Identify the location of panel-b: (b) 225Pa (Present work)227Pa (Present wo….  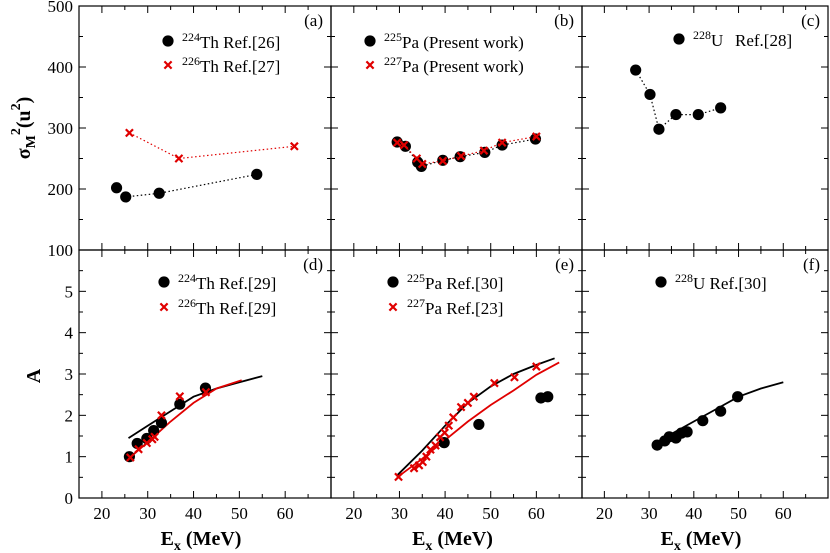
(456, 128).